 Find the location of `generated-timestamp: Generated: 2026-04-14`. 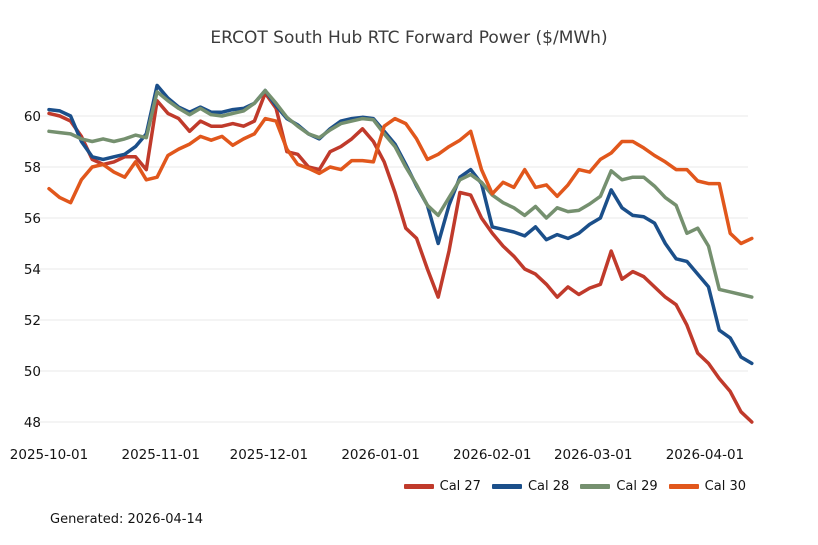

generated-timestamp: Generated: 2026-04-14 is located at coordinates (127, 519).